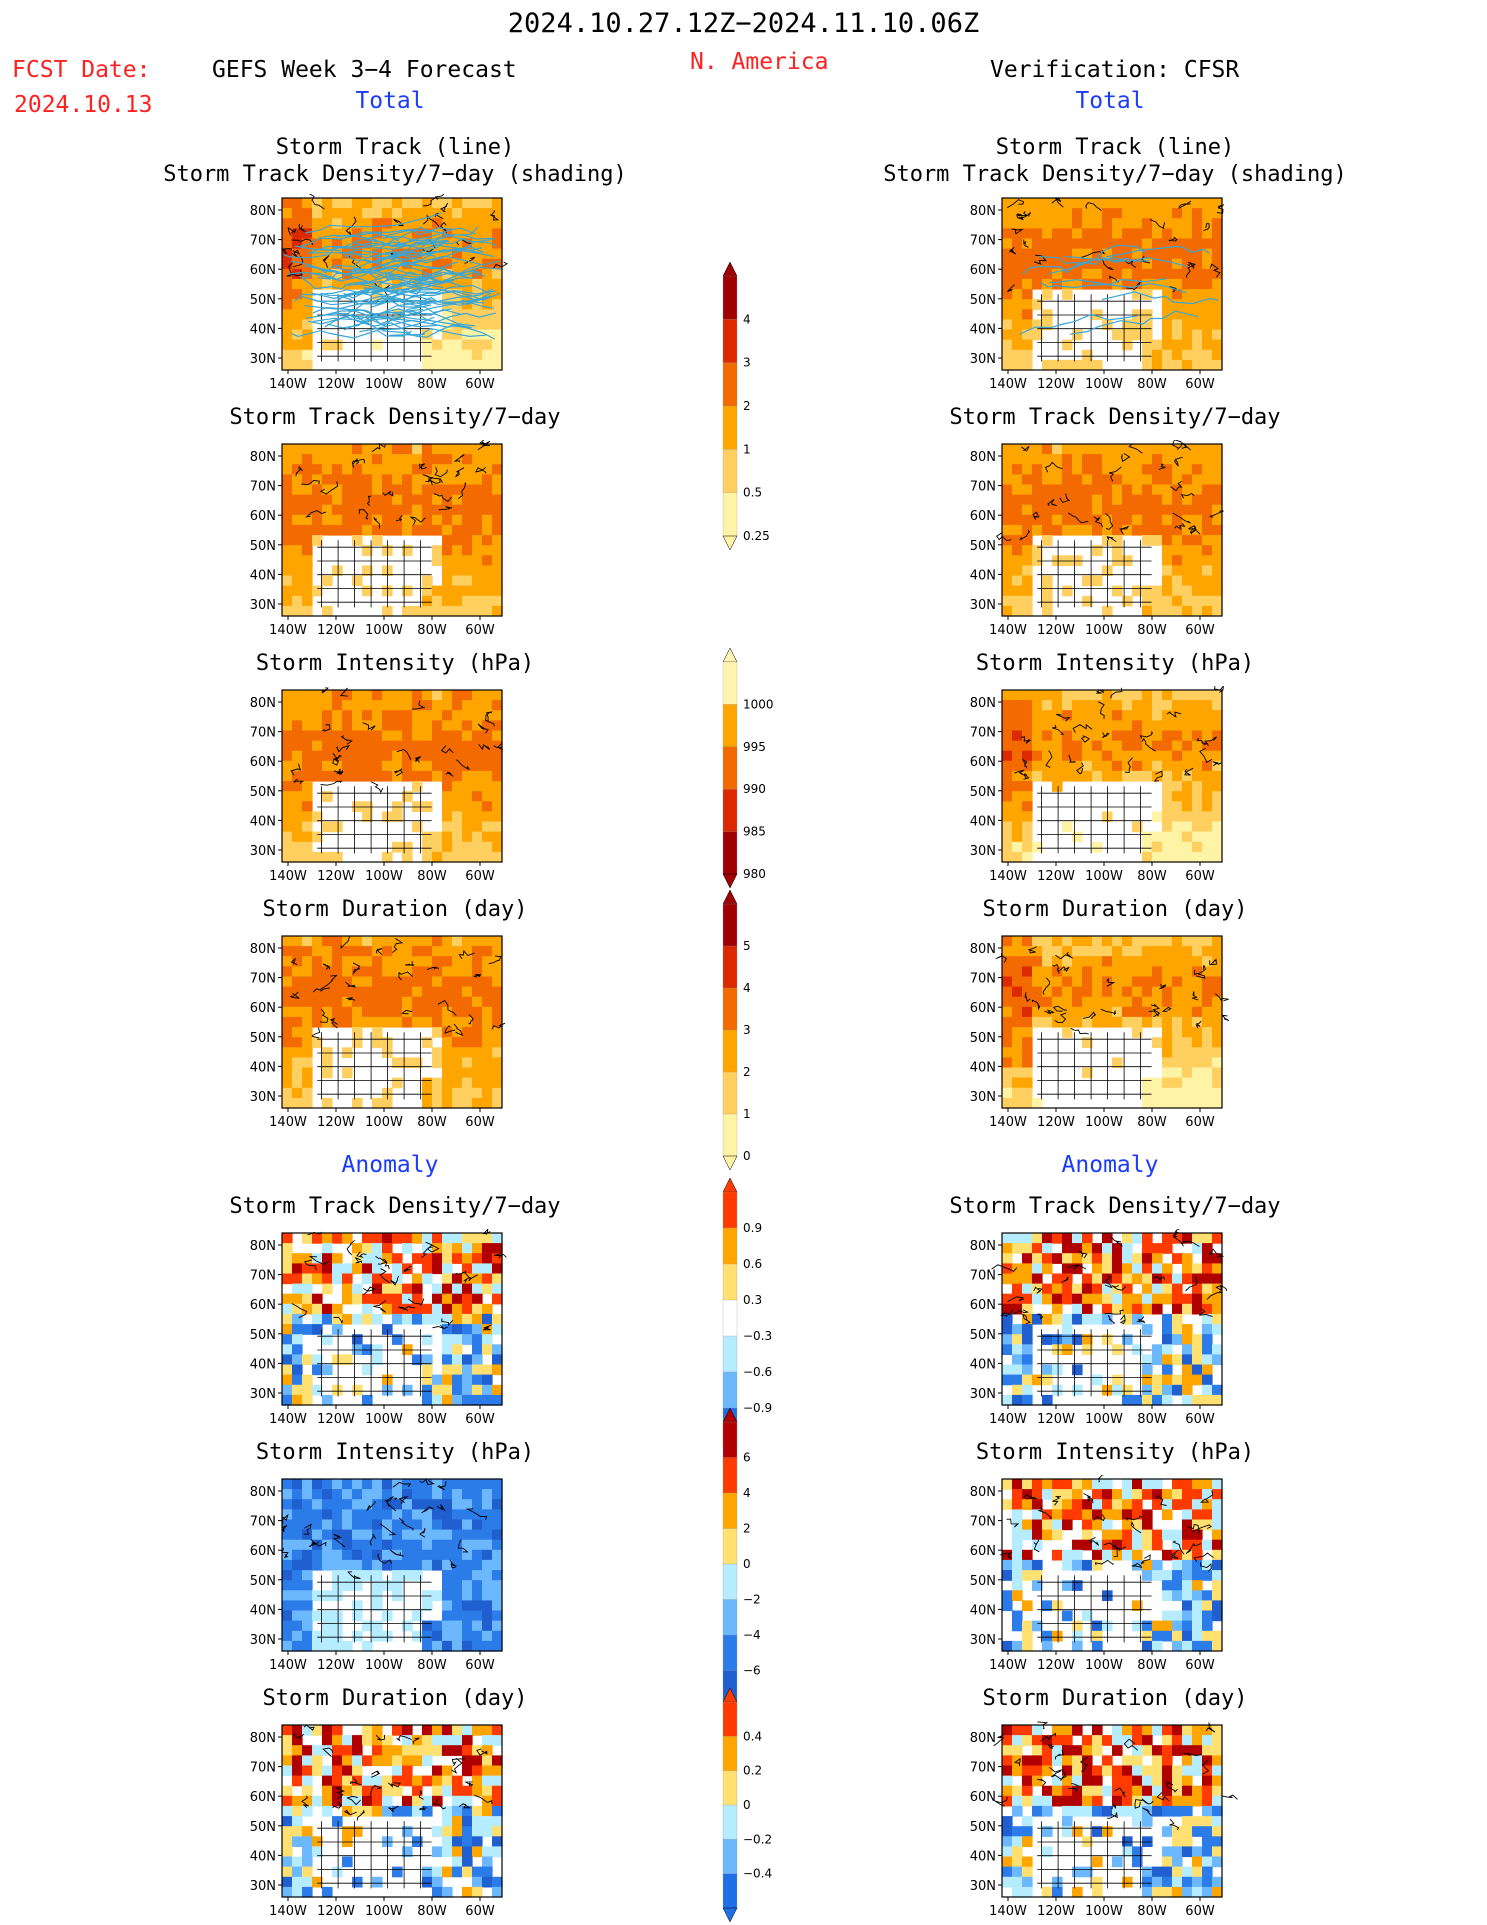 This screenshot has width=1487, height=1925. Describe the element at coordinates (730, 880) in the screenshot. I see `colorbar-bottom-arrow` at that location.